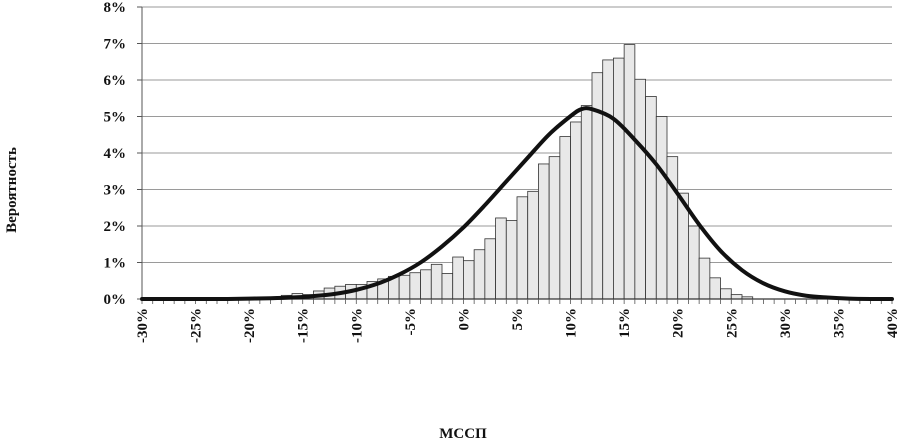 Image resolution: width=901 pixels, height=442 pixels. I want to click on y-tick-labels: 0% 1% 2% 3% 4% 5% 6% 7% 8%, so click(115, 154).